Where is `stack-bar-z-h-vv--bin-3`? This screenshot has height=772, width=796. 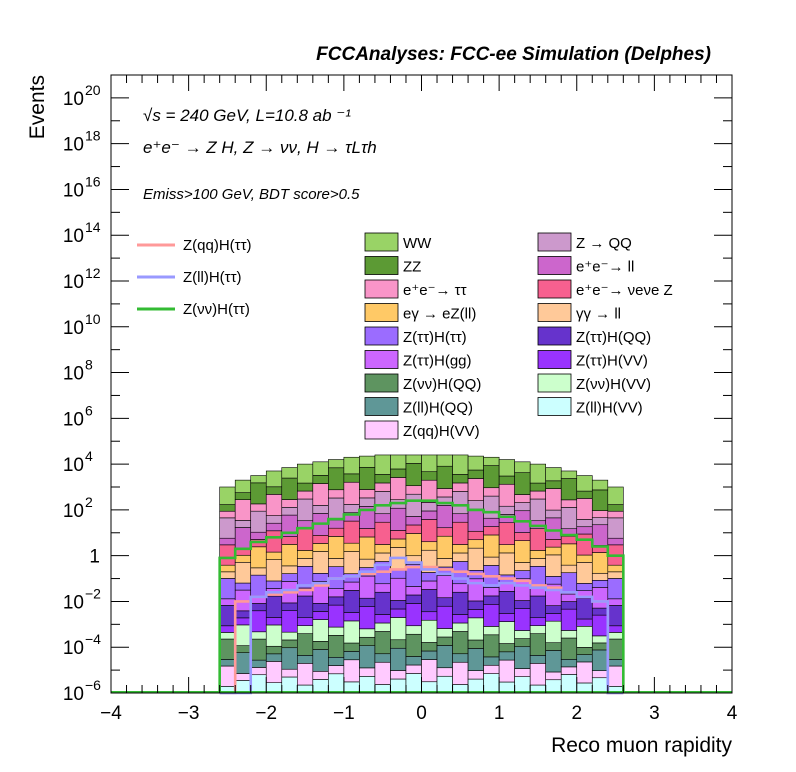
stack-bar-z-h-vv--bin-3 is located at coordinates (274, 635).